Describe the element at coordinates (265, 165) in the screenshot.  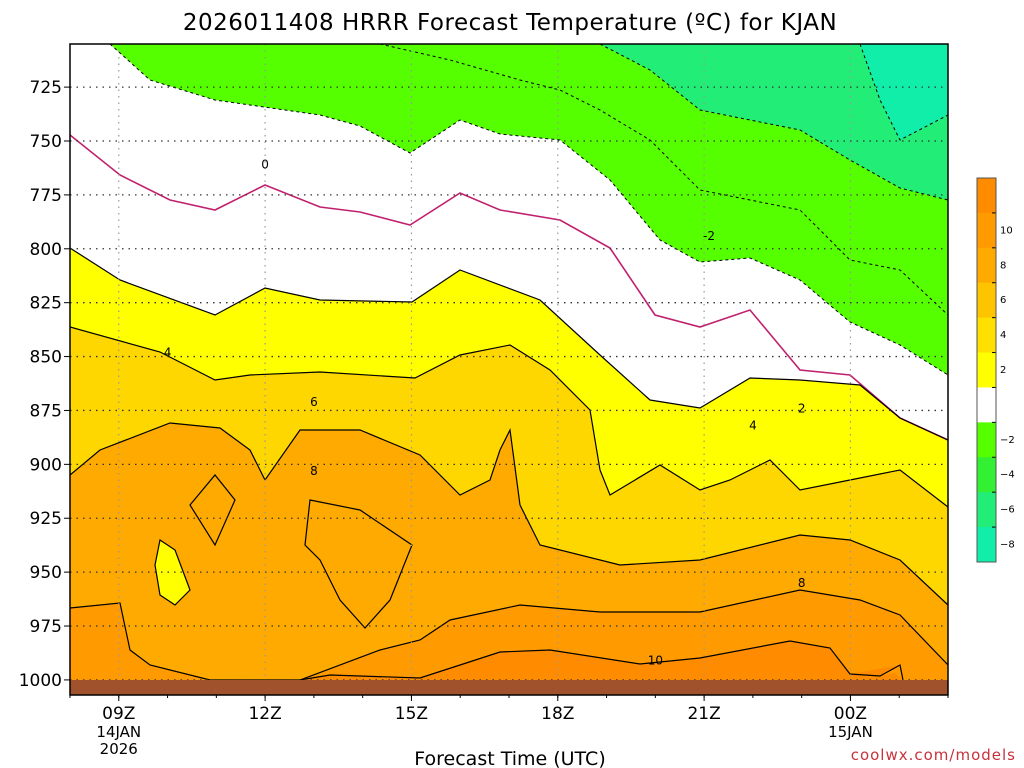
I see `contour-label: 0` at that location.